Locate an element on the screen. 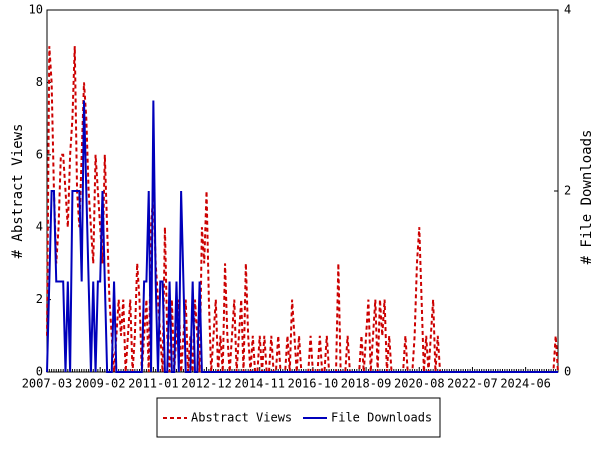  legend-box is located at coordinates (298, 417).